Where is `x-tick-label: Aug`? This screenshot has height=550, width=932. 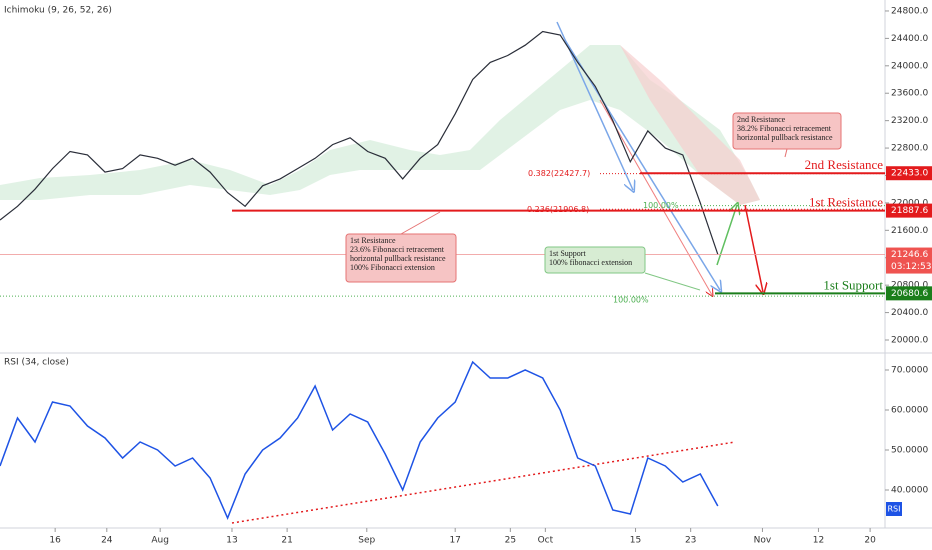 x-tick-label: Aug is located at coordinates (160, 541).